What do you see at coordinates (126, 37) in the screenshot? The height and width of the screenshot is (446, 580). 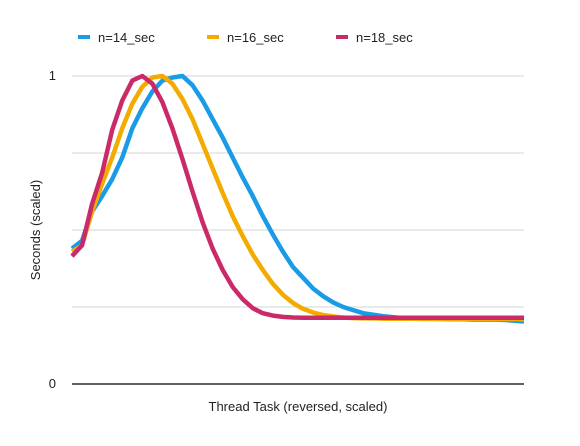 I see `legend-label: n=14_sec` at bounding box center [126, 37].